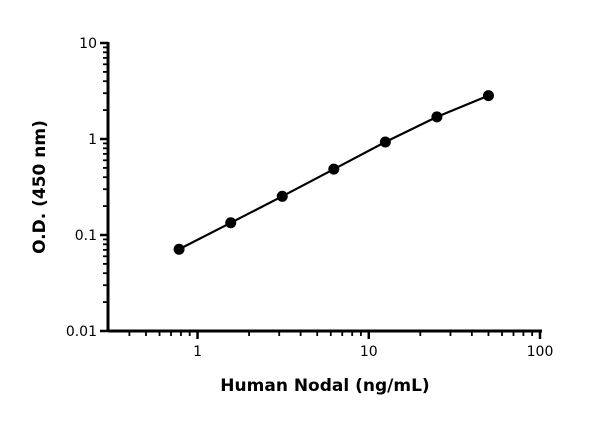 This screenshot has width=600, height=425. I want to click on y-tick-label: 10, so click(88, 44).